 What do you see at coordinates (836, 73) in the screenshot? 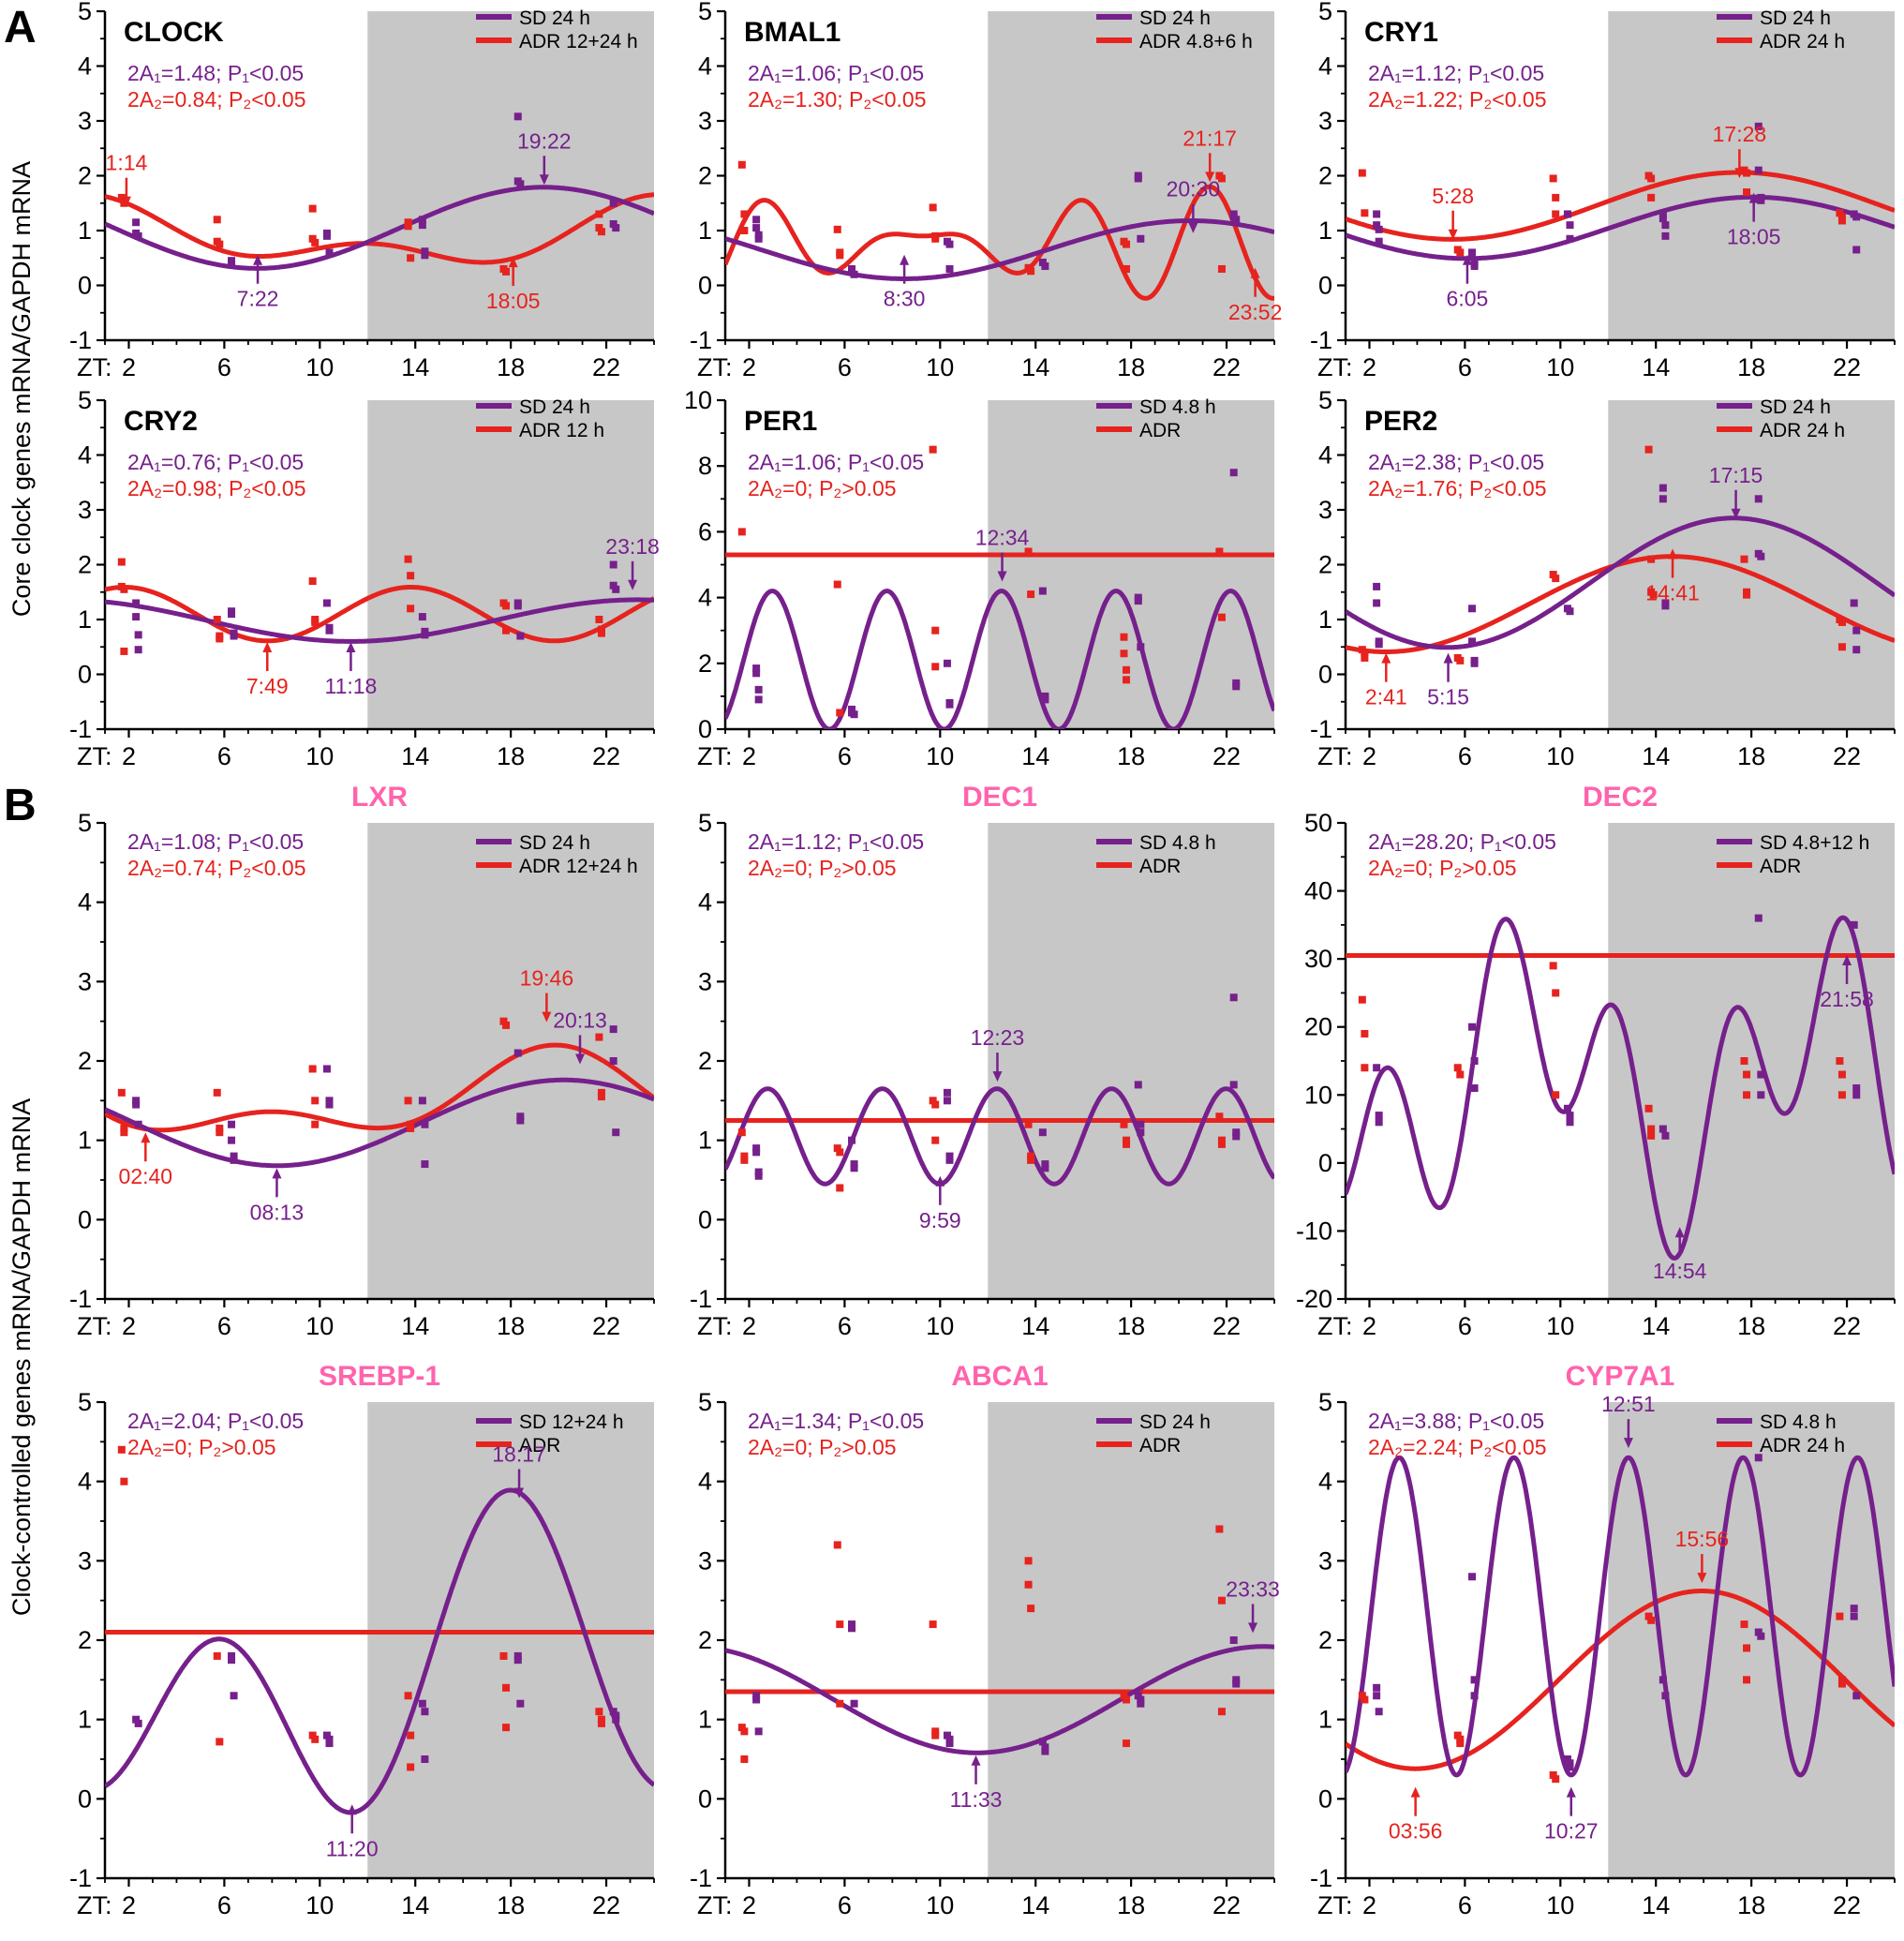
I see `stat-line: 2A₁=1.06; P₁<0.05` at bounding box center [836, 73].